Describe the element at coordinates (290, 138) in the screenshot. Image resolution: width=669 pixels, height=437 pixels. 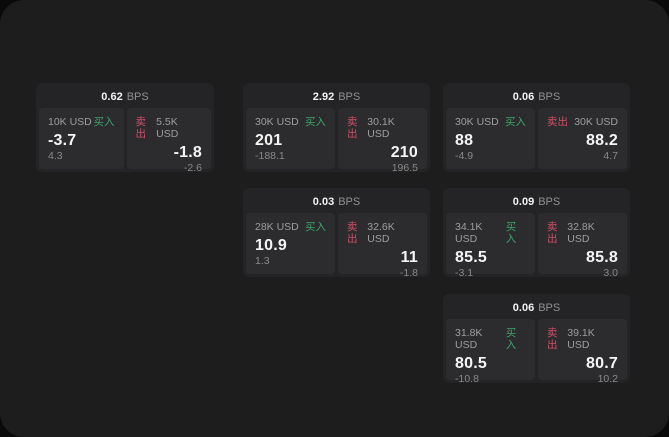
I see `buy-panel: 30K USD 买入 201 -188.1` at that location.